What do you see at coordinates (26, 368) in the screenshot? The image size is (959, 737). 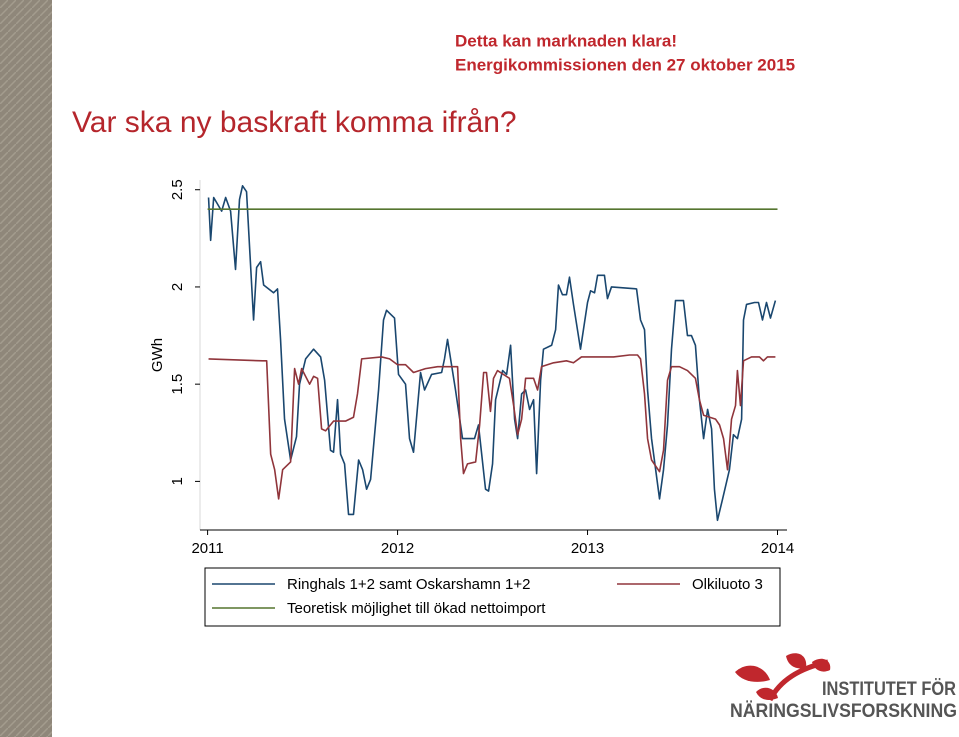 I see `side-strip` at bounding box center [26, 368].